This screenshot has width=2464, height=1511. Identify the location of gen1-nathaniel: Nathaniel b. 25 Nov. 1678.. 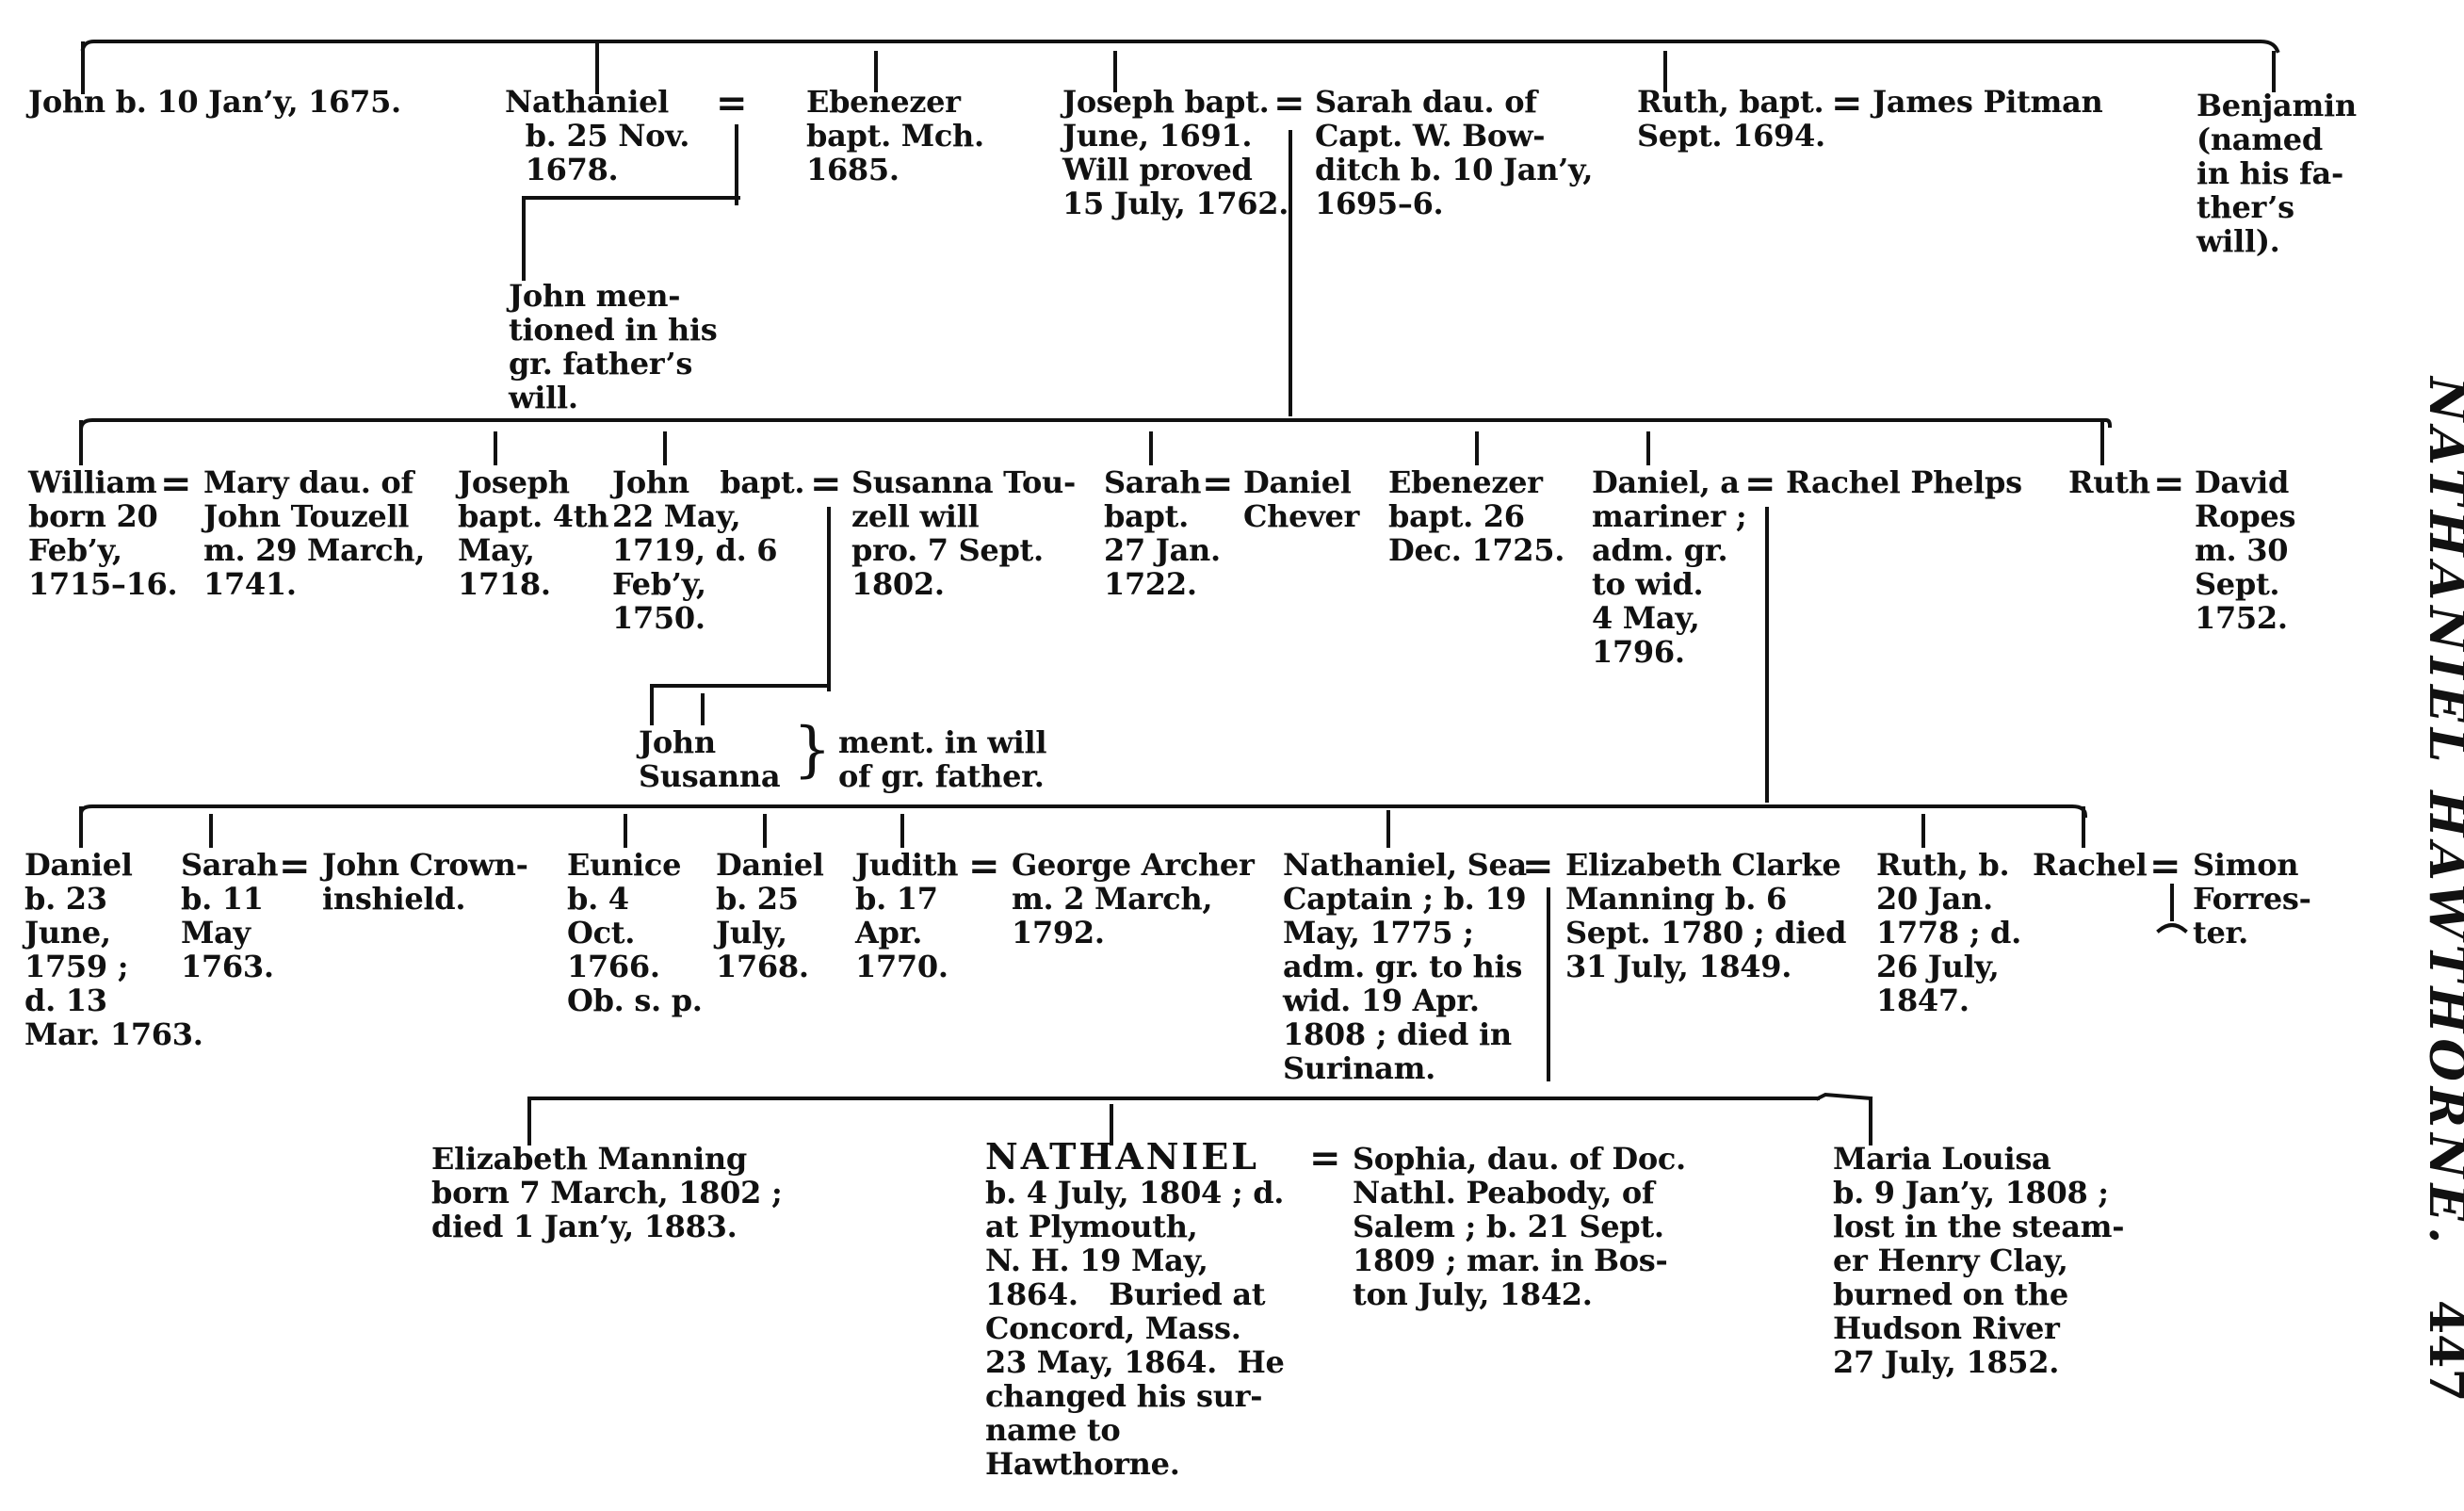
(598, 135).